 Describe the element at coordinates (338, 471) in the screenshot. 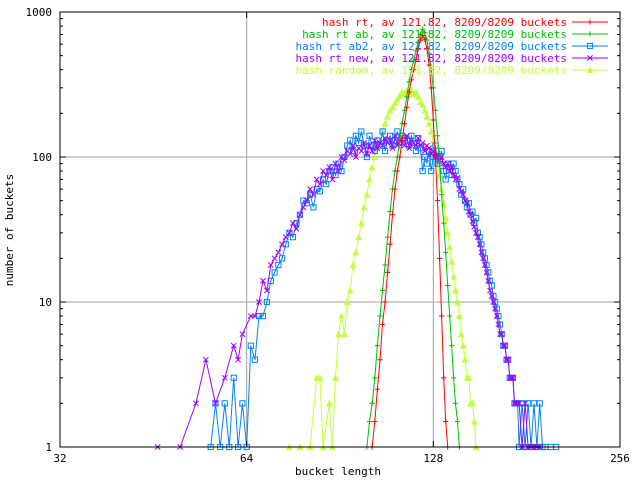

I see `x-axis-label: bucket length` at that location.